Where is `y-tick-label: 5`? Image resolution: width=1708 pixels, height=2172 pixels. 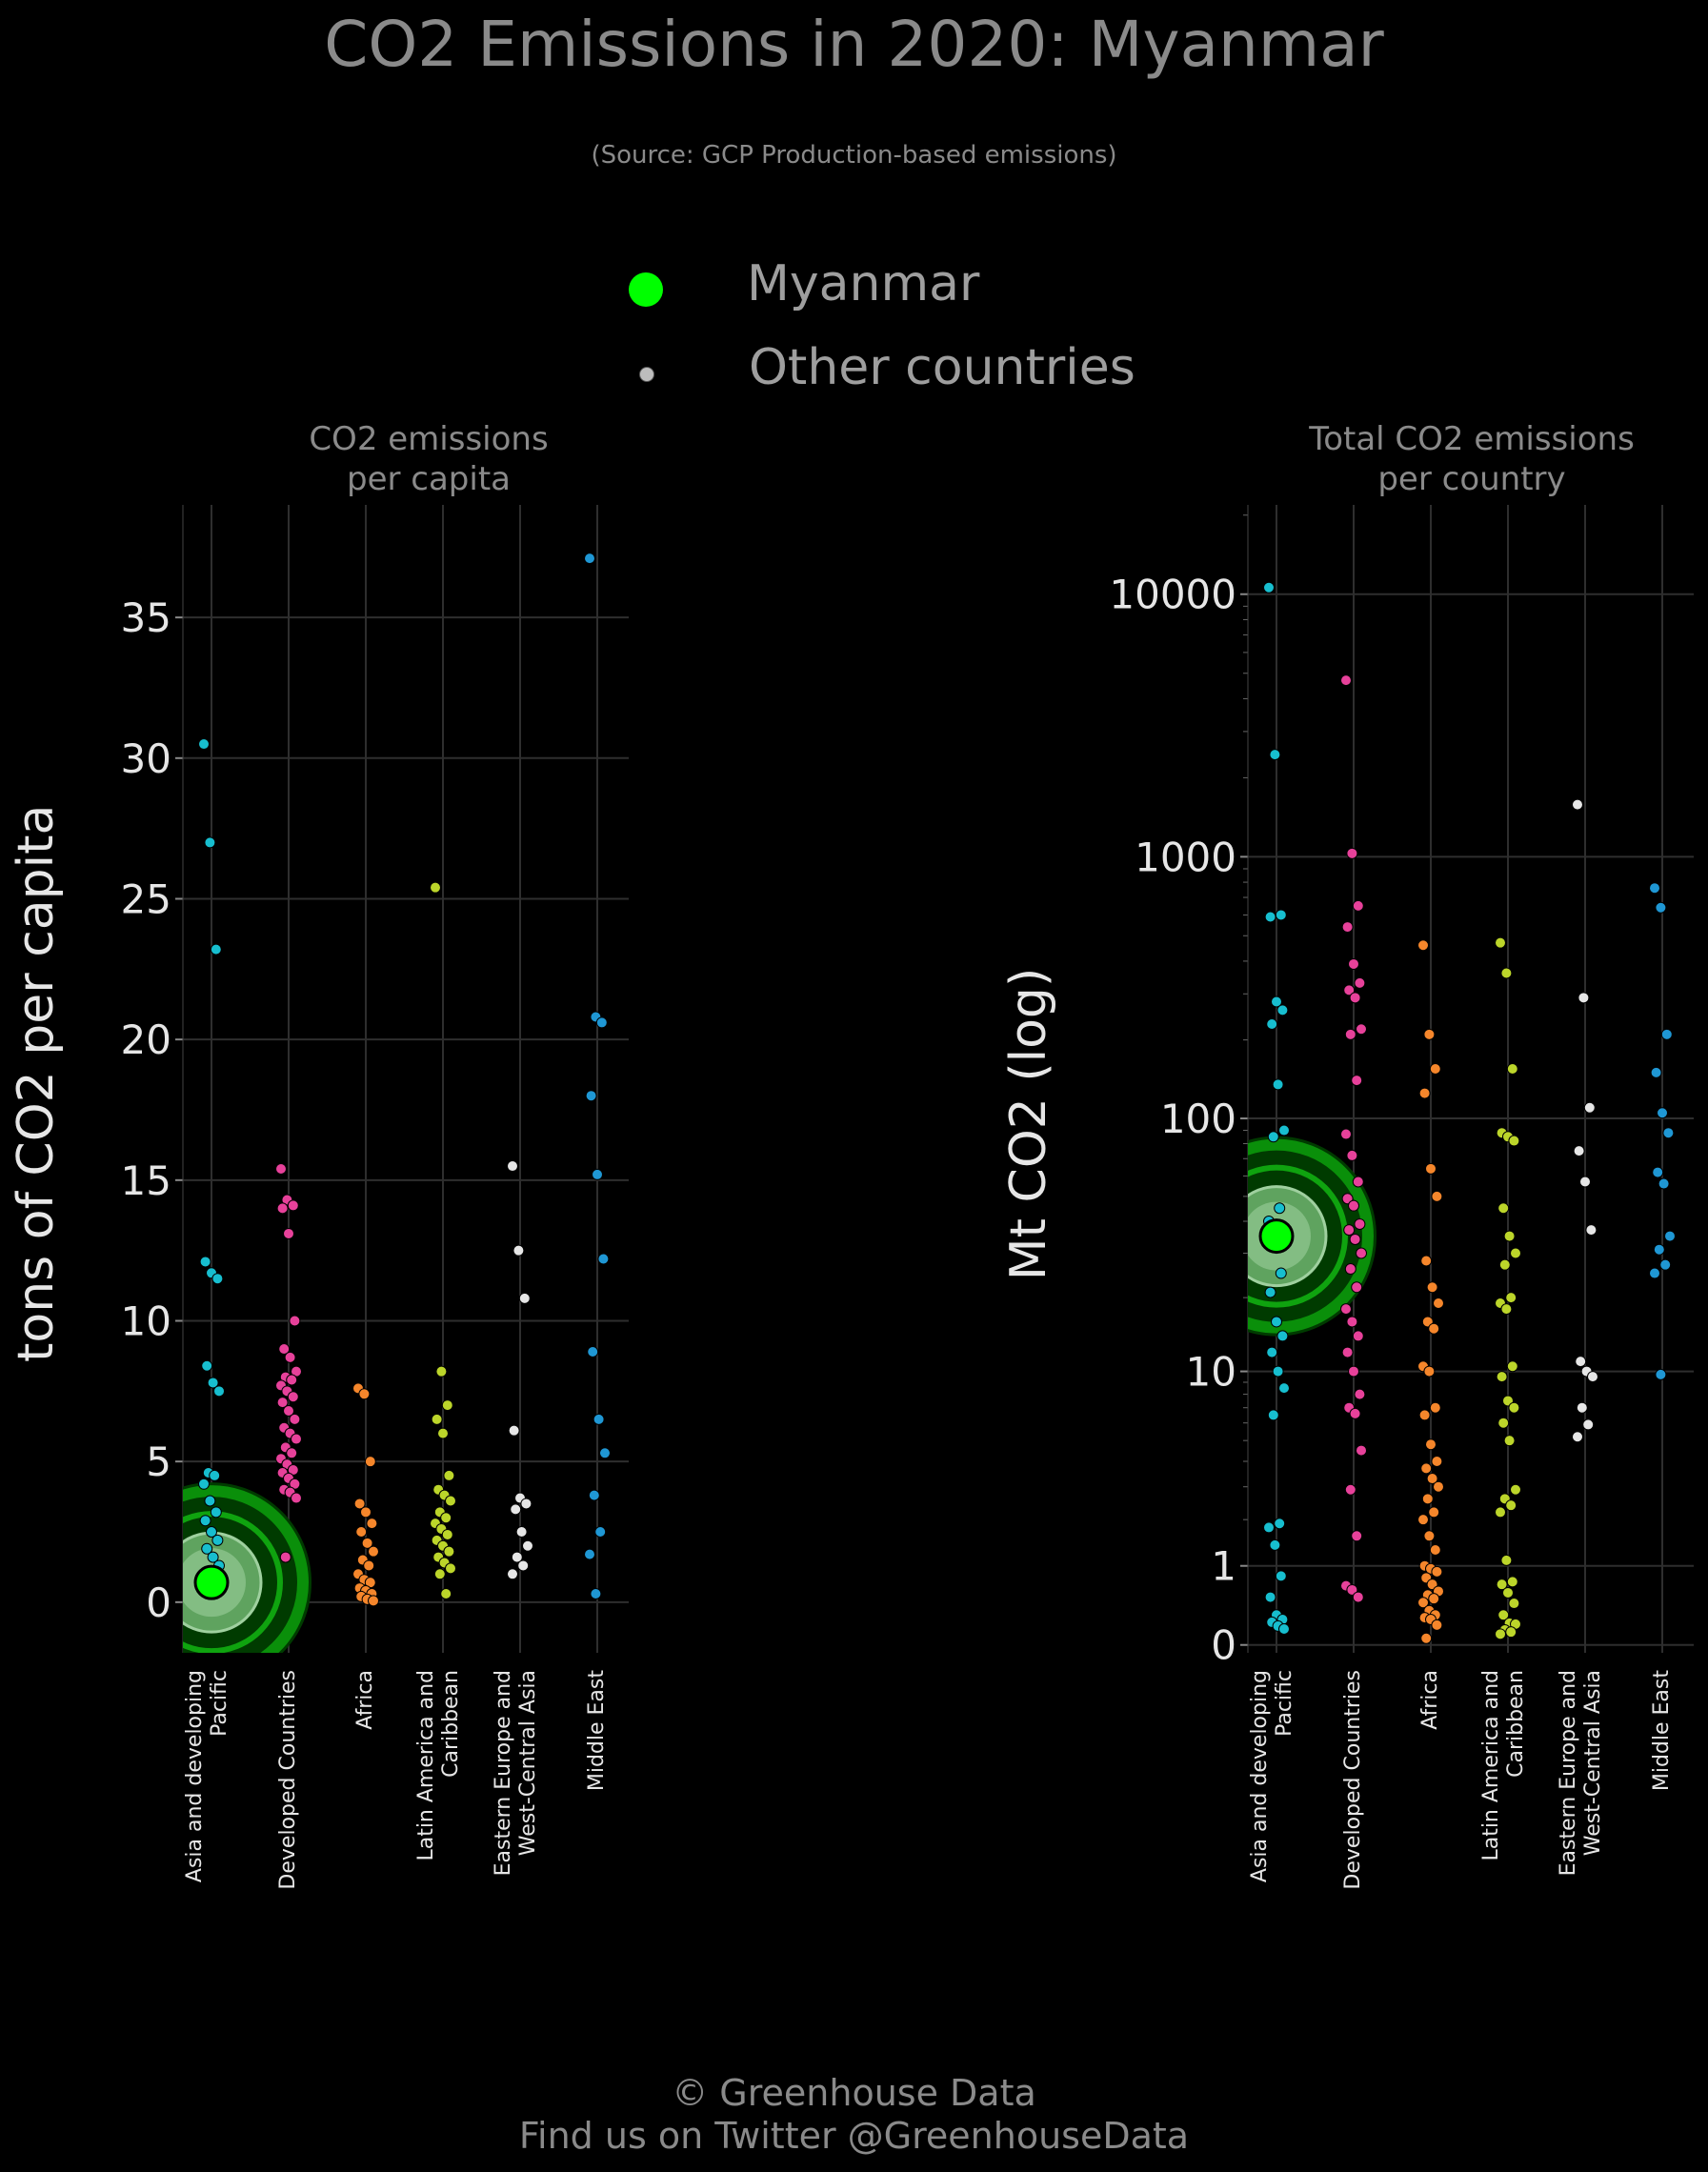
y-tick-label: 5 is located at coordinates (159, 1461).